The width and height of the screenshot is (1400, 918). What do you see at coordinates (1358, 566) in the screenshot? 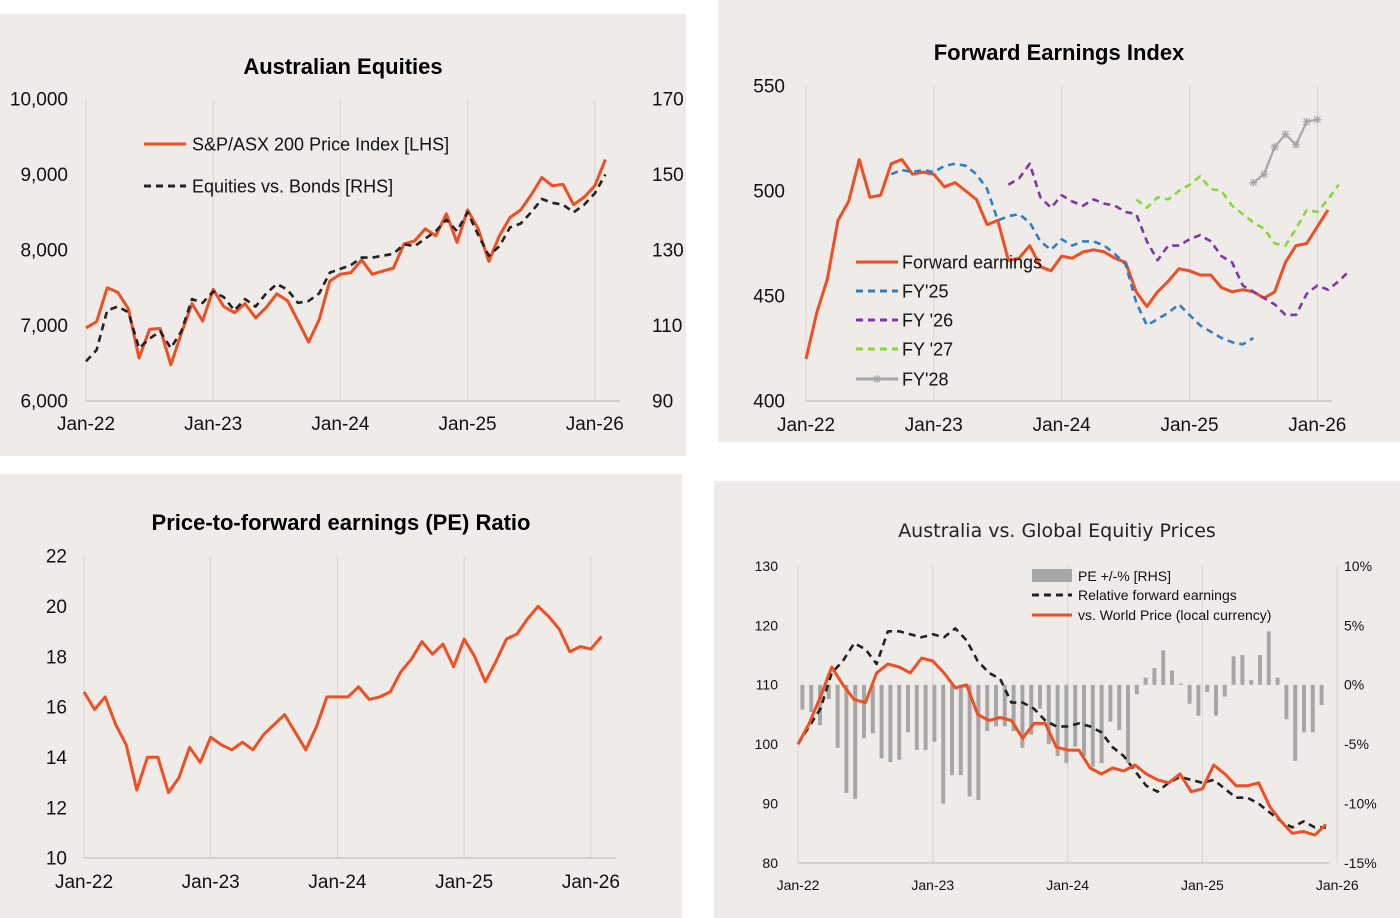
I see `y-right-tick-label: 10%` at bounding box center [1358, 566].